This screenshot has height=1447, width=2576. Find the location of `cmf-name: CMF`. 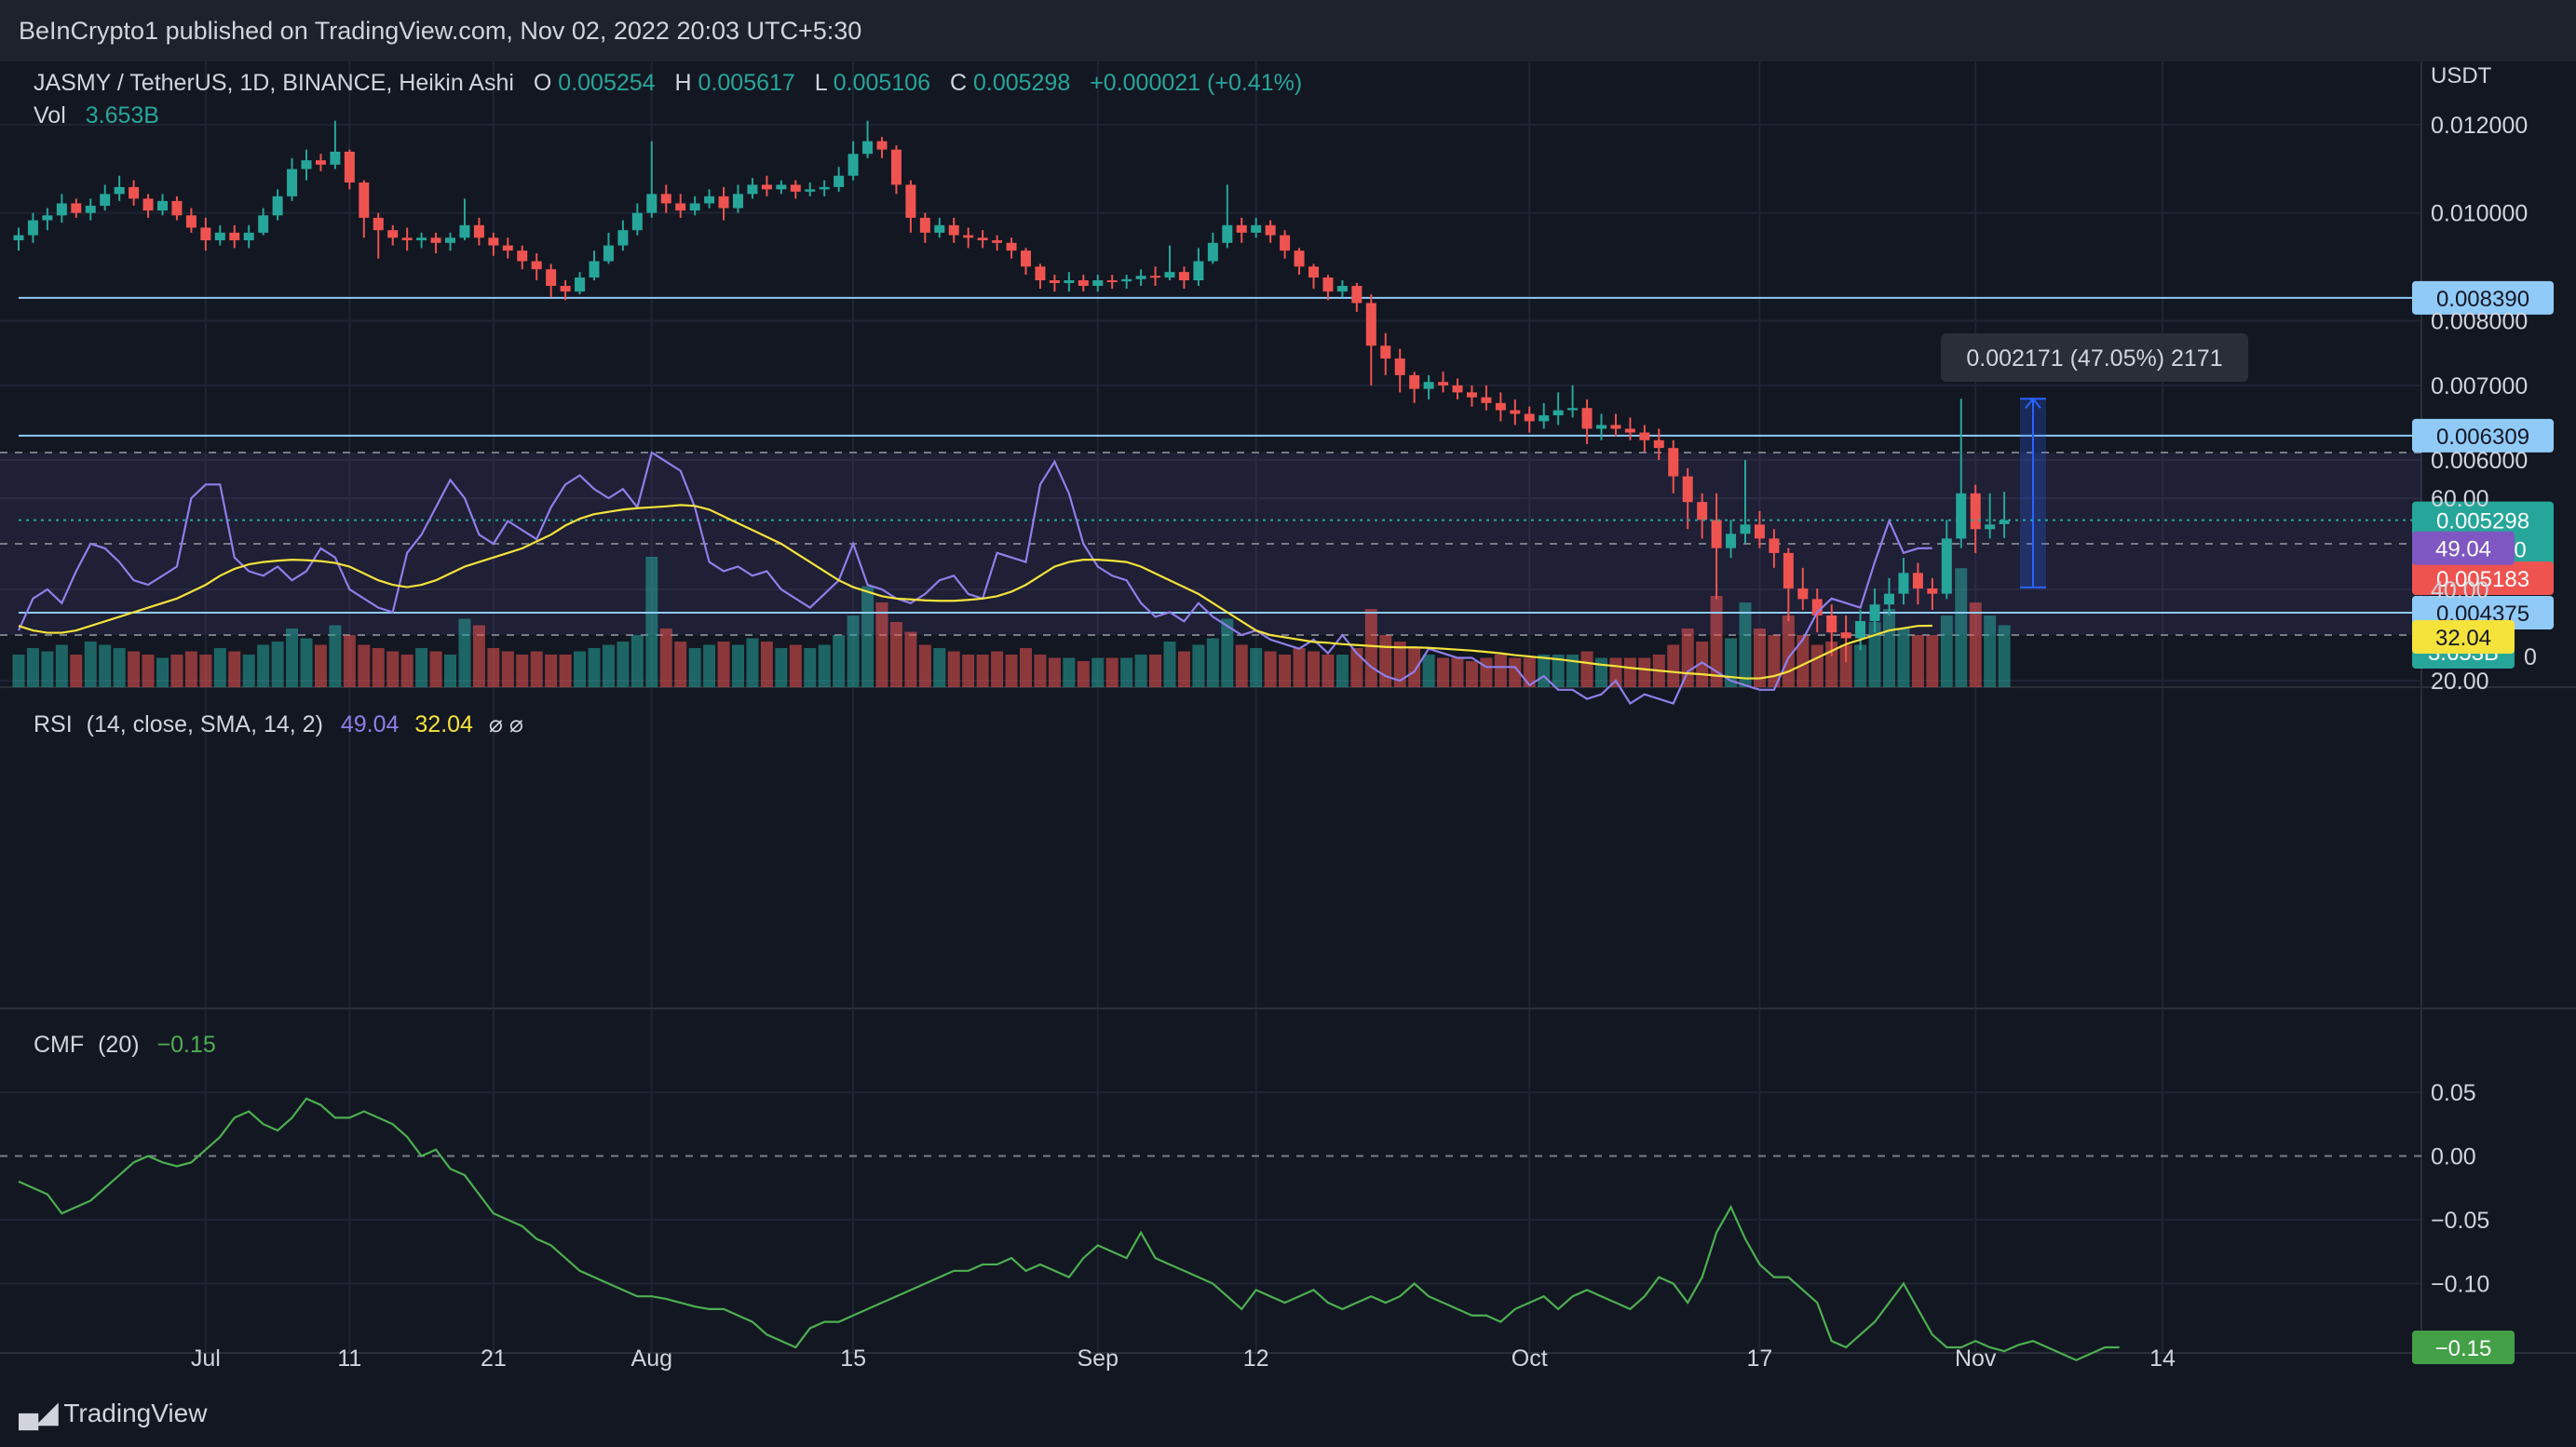

cmf-name: CMF is located at coordinates (59, 1045).